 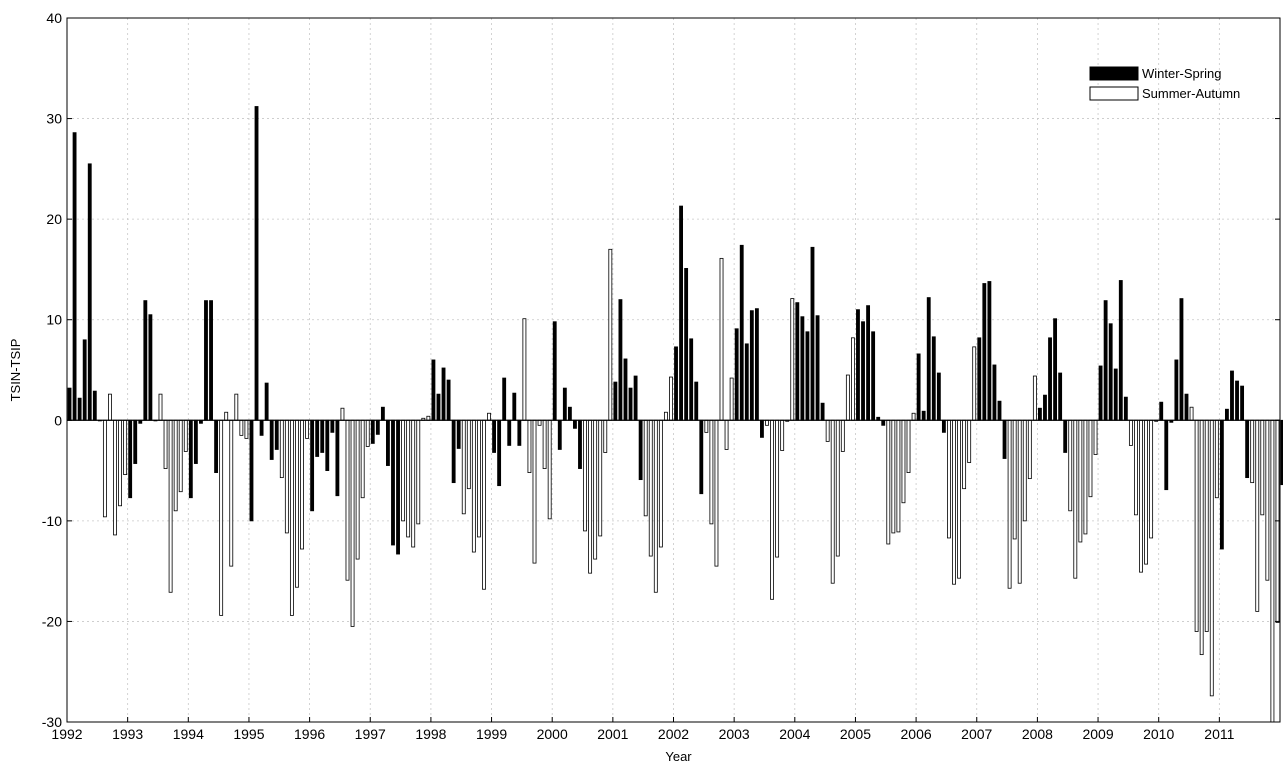 I want to click on x-tick-label: 2010, so click(x=1158, y=734).